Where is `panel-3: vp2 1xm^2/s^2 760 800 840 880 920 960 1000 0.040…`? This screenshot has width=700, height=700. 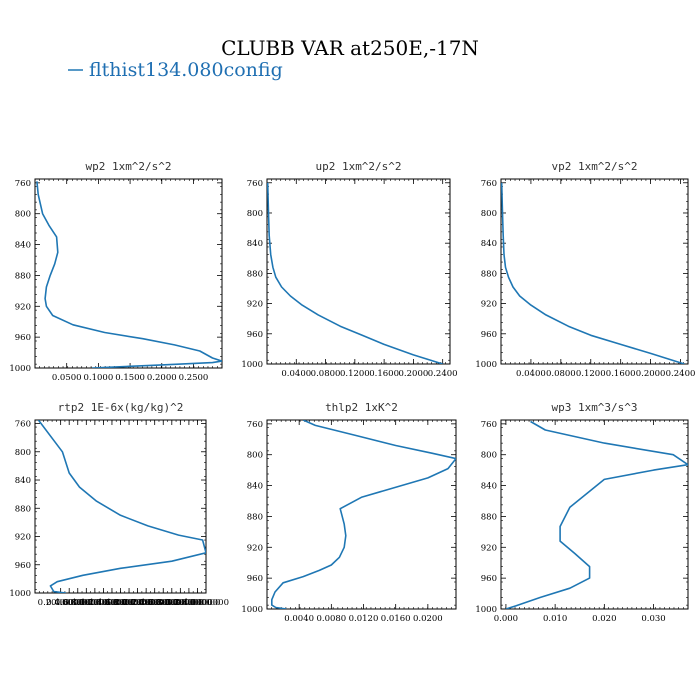 panel-3: vp2 1xm^2/s^2 760 800 840 880 920 960 1000 0.040… is located at coordinates (585, 269).